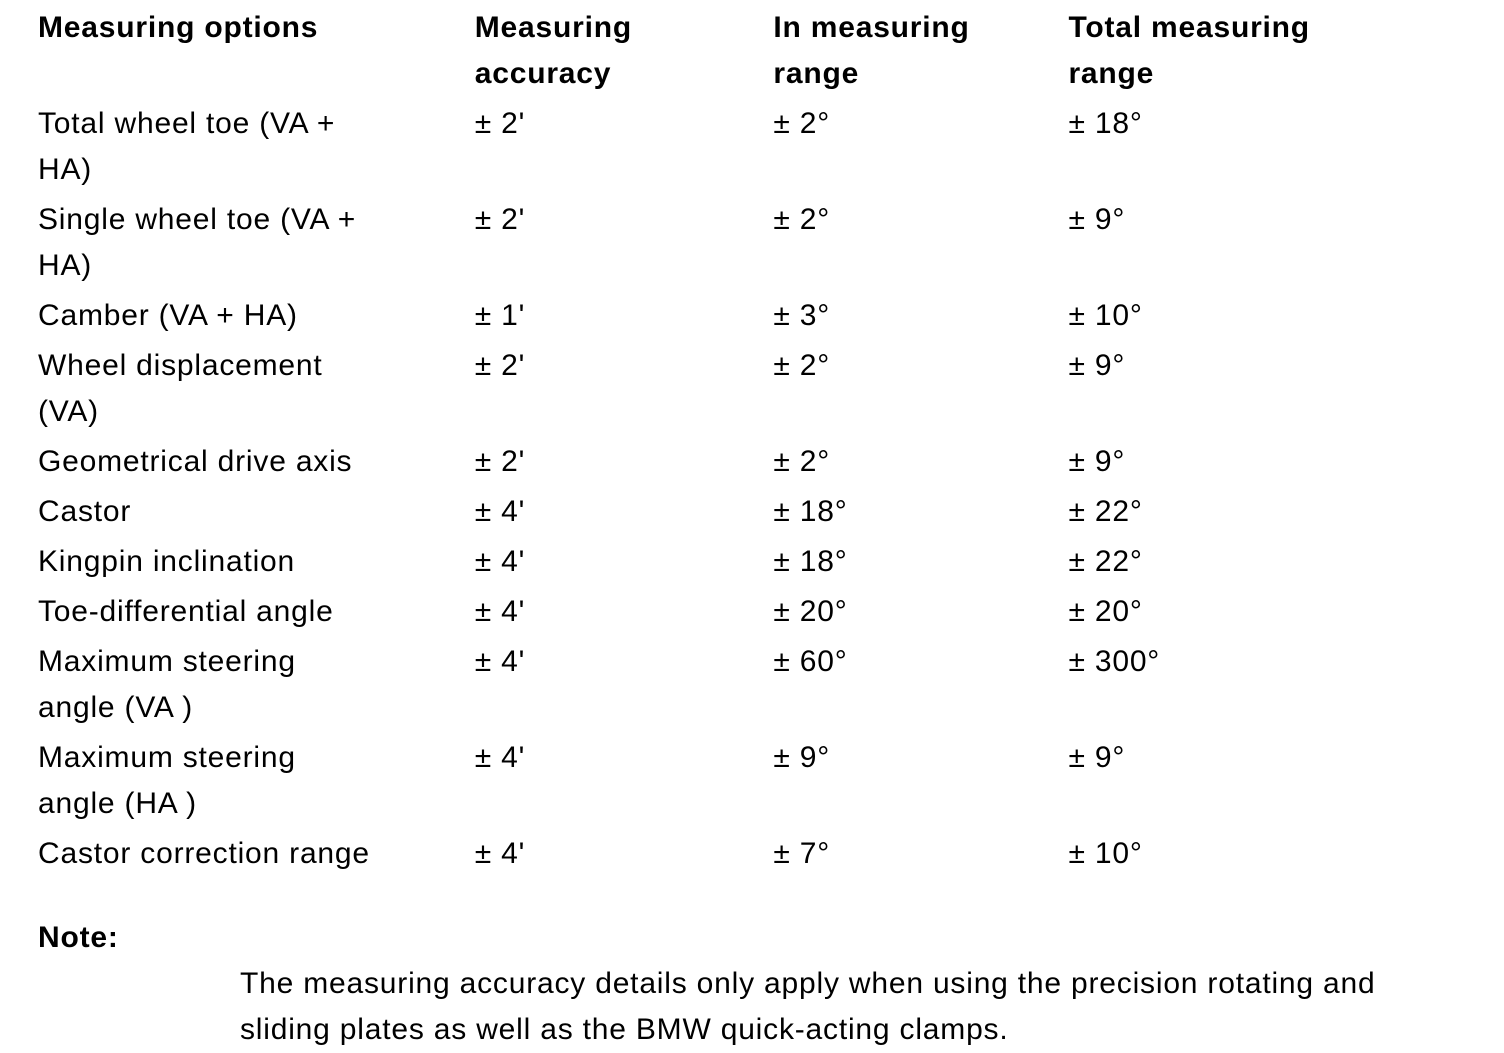  What do you see at coordinates (1189, 50) in the screenshot?
I see `header-total-measuring-range: Total measuring range` at bounding box center [1189, 50].